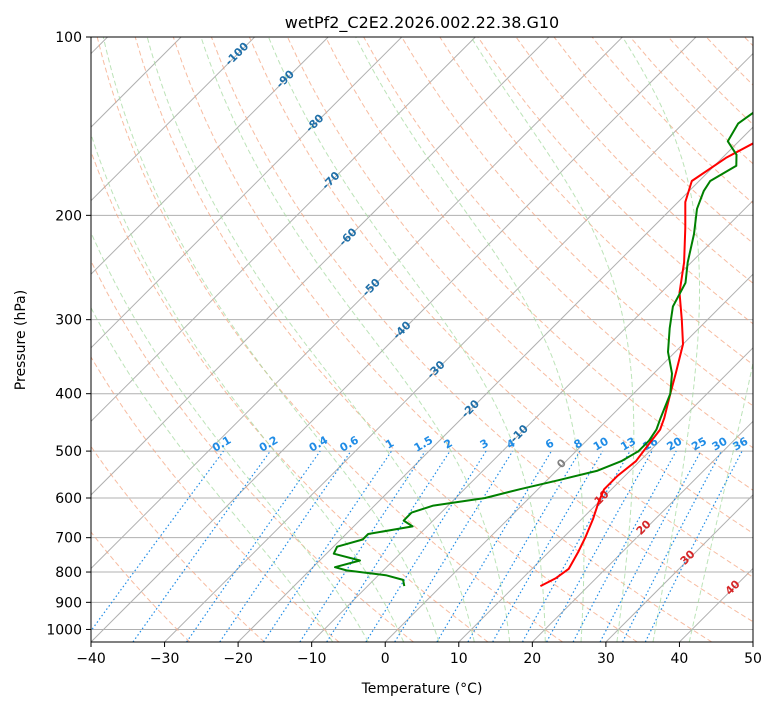  I want to click on y-tick-label: 300, so click(68, 321).